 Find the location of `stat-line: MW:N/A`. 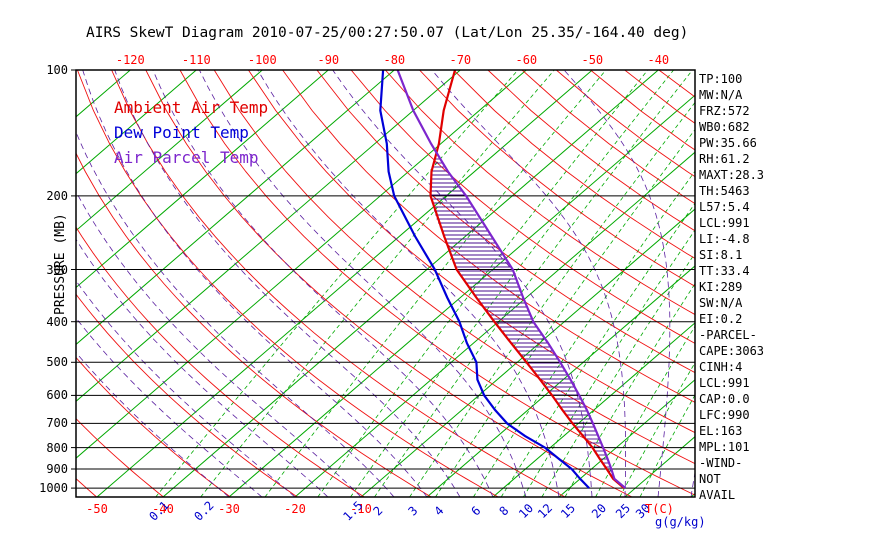

stat-line: MW:N/A is located at coordinates (721, 95).